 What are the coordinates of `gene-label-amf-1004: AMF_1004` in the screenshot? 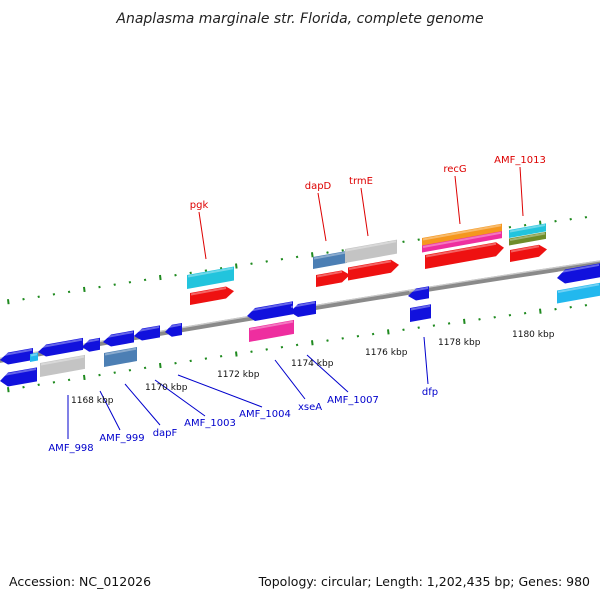 It's located at (265, 414).